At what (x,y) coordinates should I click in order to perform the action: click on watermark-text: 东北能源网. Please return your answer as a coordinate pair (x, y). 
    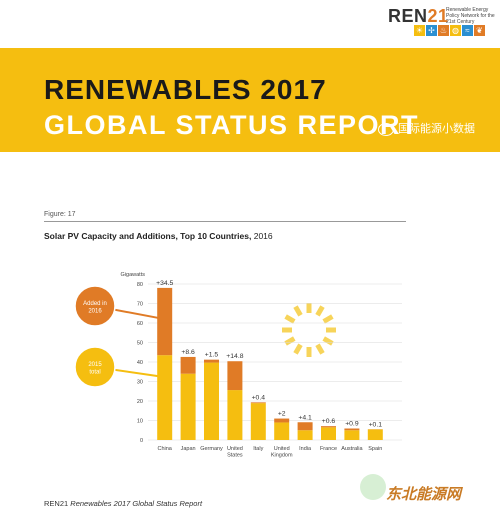
    Looking at the image, I should click on (424, 494).